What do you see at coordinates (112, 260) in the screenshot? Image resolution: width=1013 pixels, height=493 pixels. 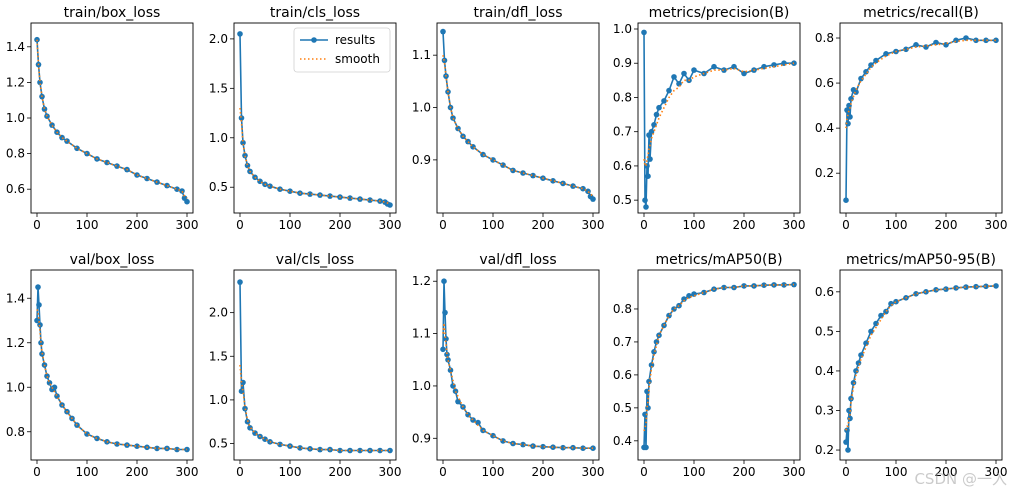 I see `subplot-title: val/box_loss` at bounding box center [112, 260].